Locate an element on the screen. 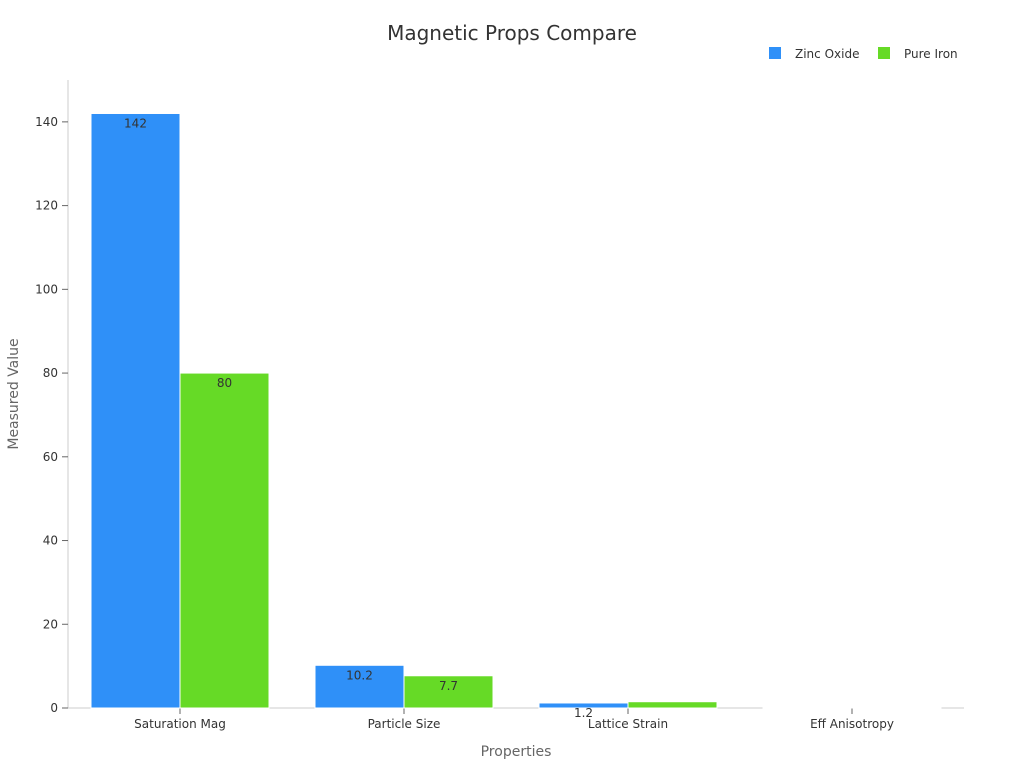 This screenshot has height=768, width=1024. y-tick-label: 20 is located at coordinates (50, 624).